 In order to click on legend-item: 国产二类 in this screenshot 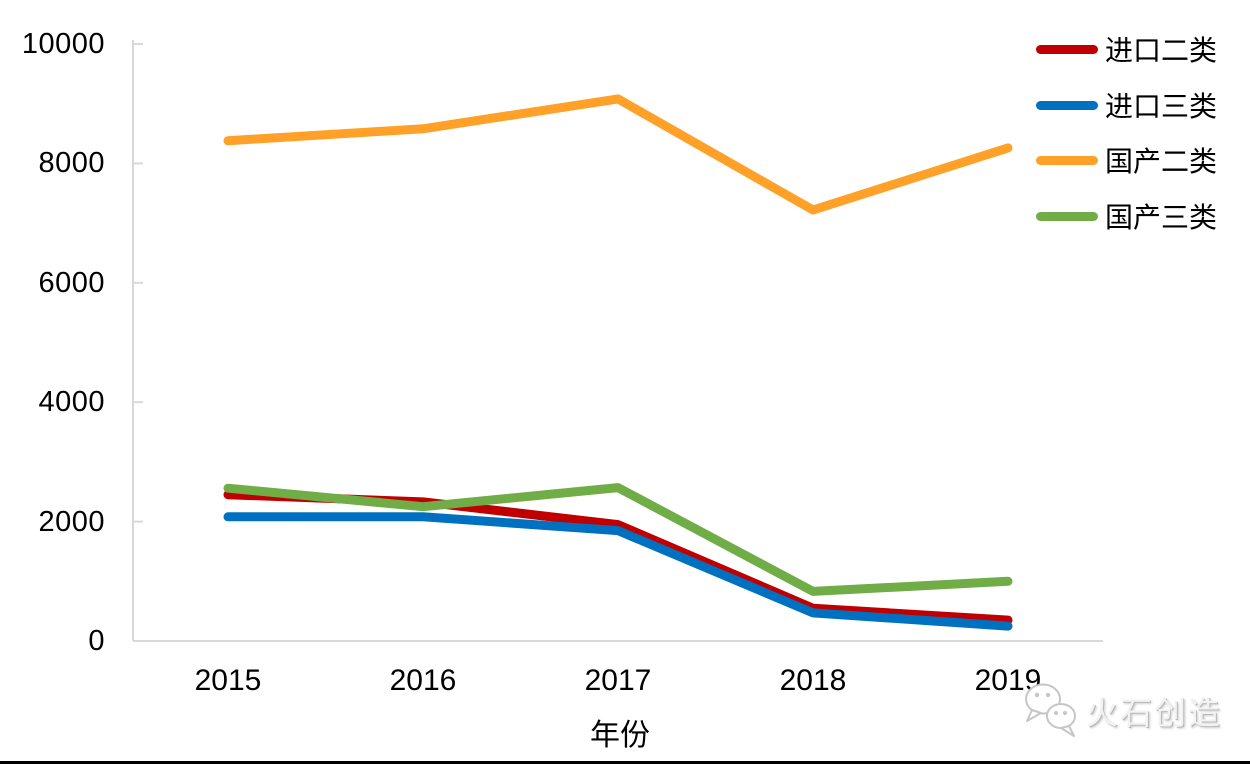, I will do `click(1126, 160)`.